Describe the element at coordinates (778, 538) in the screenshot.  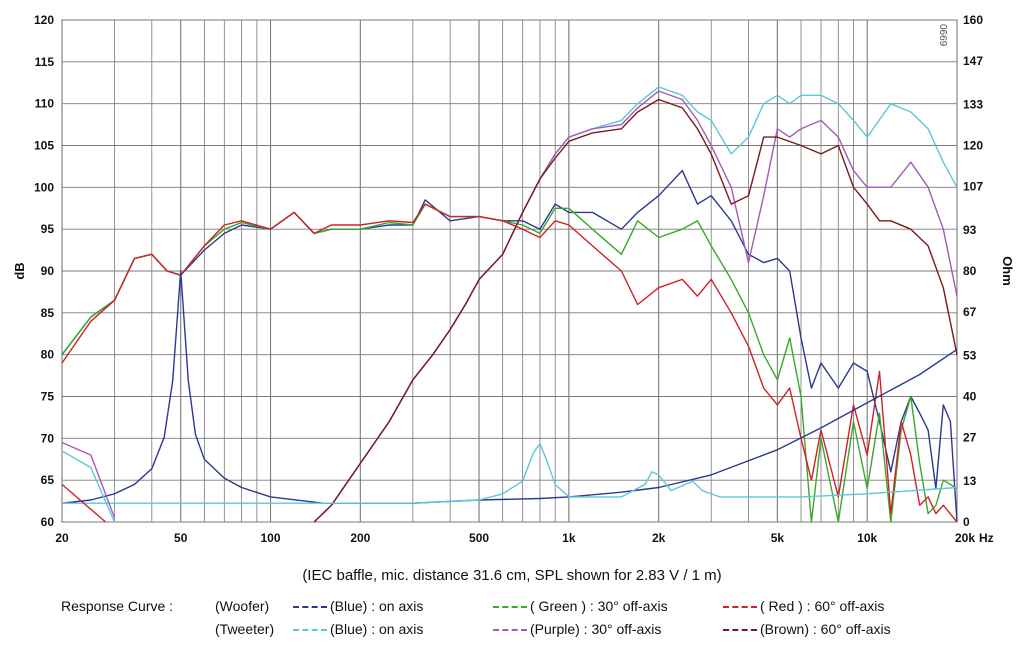
I see `x-tick-label: 5k` at that location.